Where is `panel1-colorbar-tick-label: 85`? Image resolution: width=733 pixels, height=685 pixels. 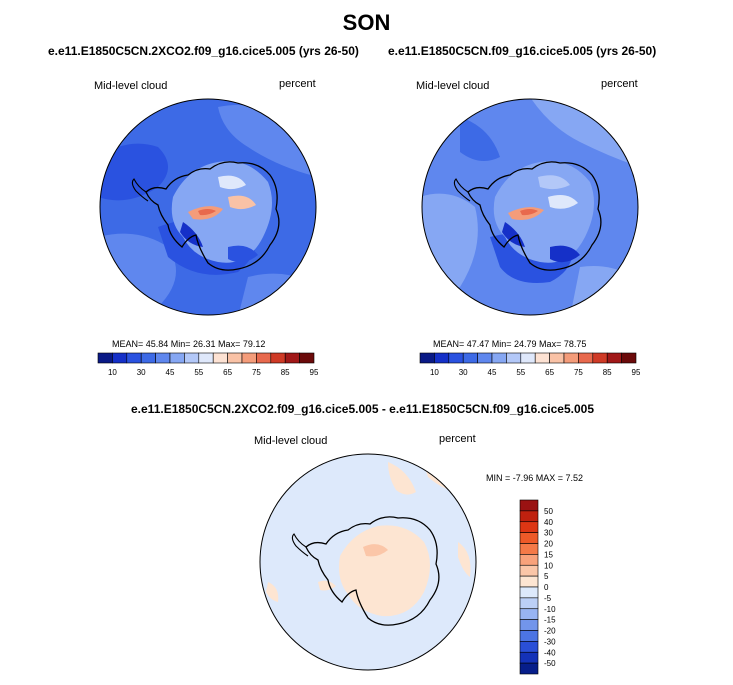
panel1-colorbar-tick-label: 85 is located at coordinates (285, 372).